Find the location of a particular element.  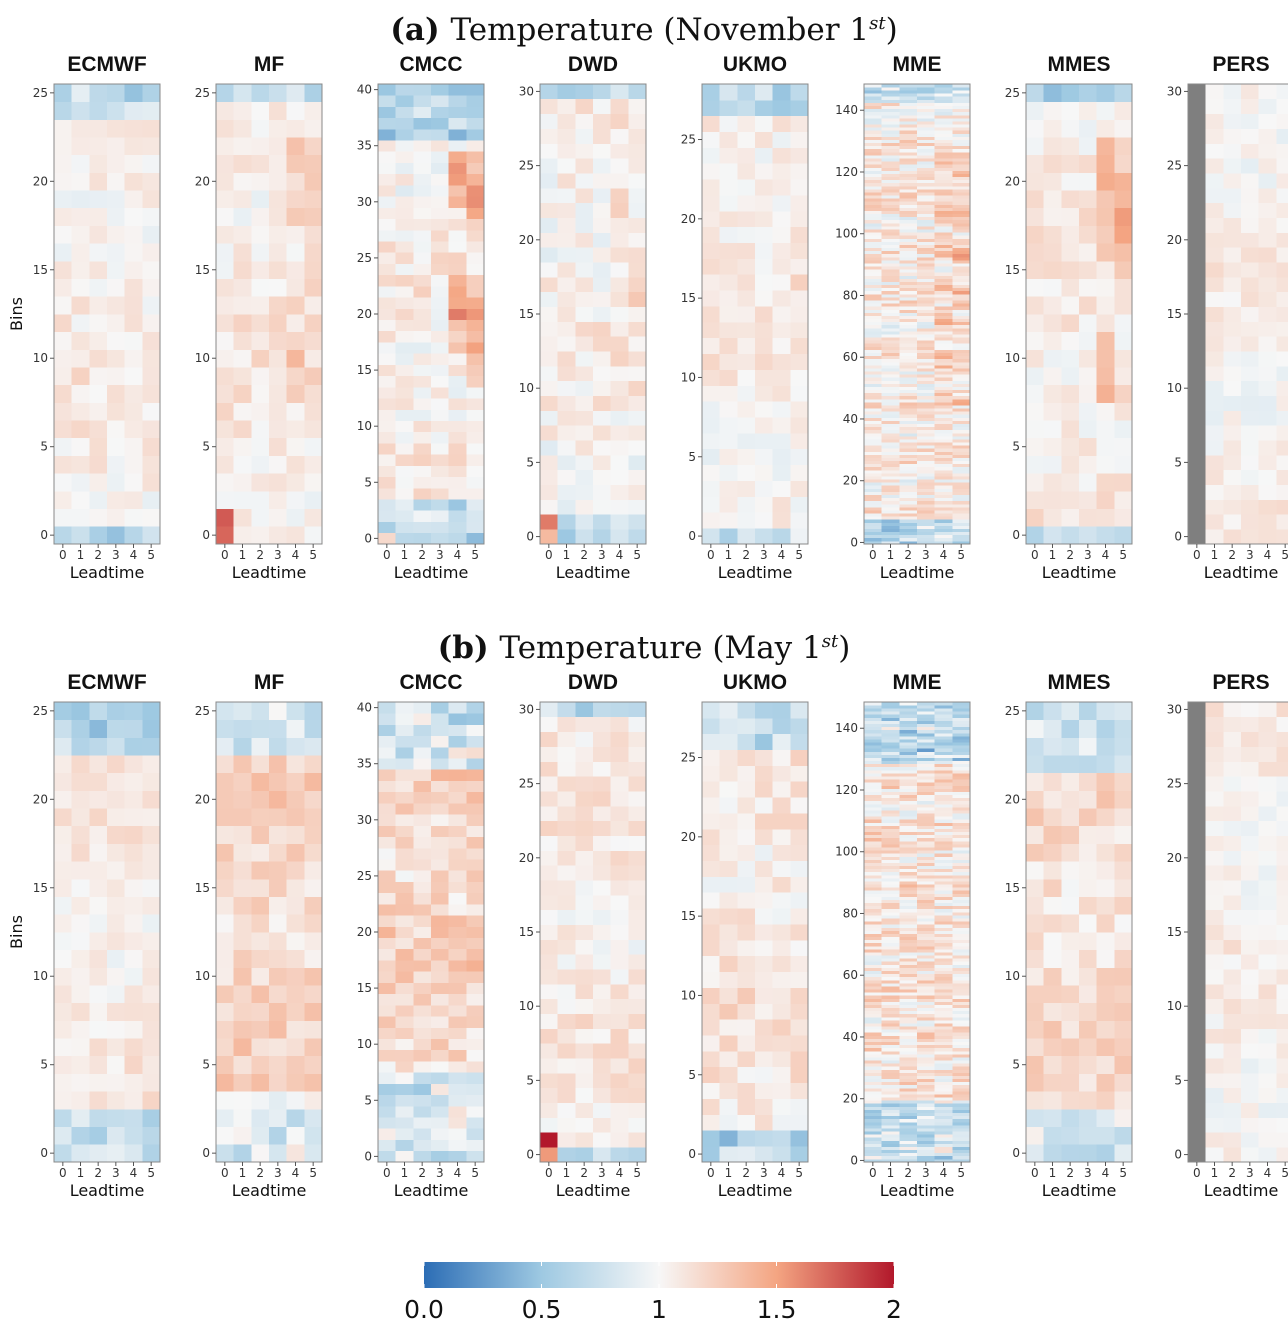

x-tick-label: 1 is located at coordinates (567, 1173).